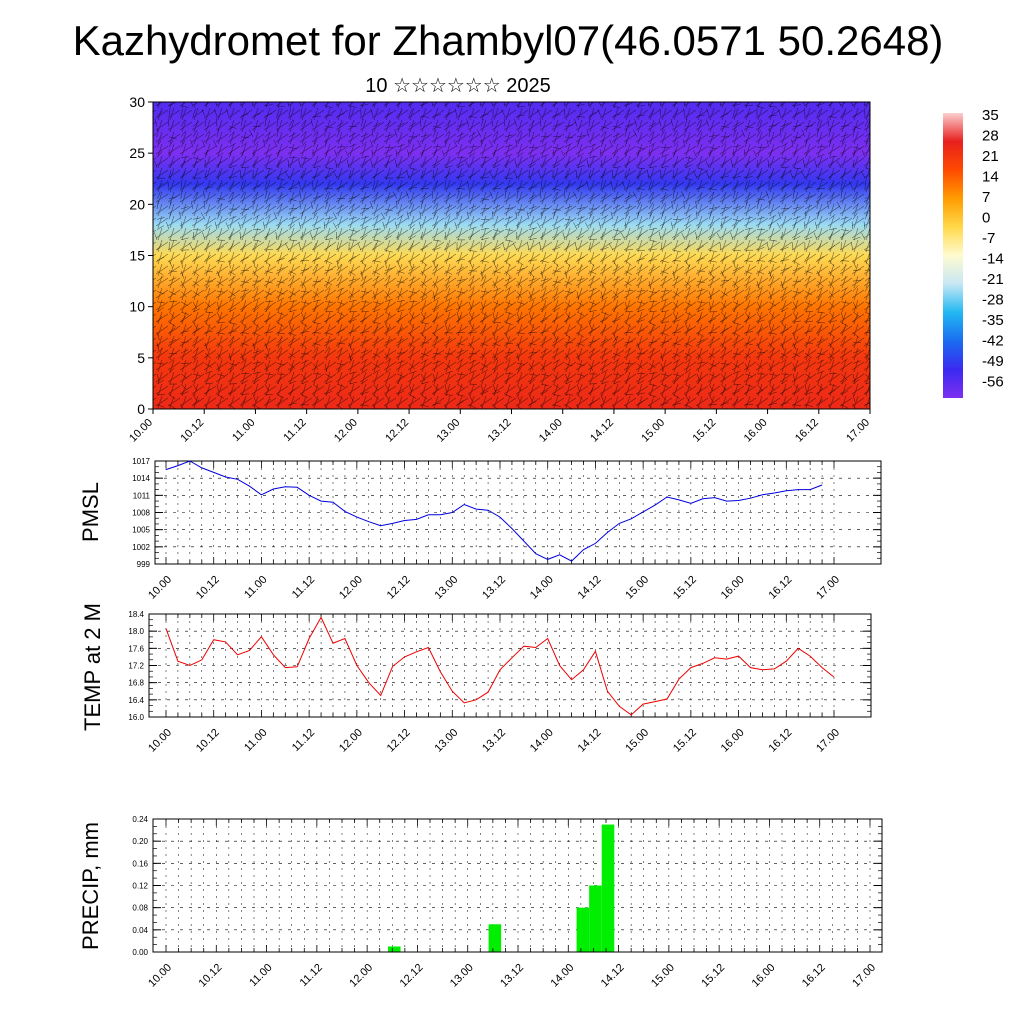 This screenshot has height=1029, width=1024. What do you see at coordinates (990, 136) in the screenshot?
I see `colorbar-label: 28` at bounding box center [990, 136].